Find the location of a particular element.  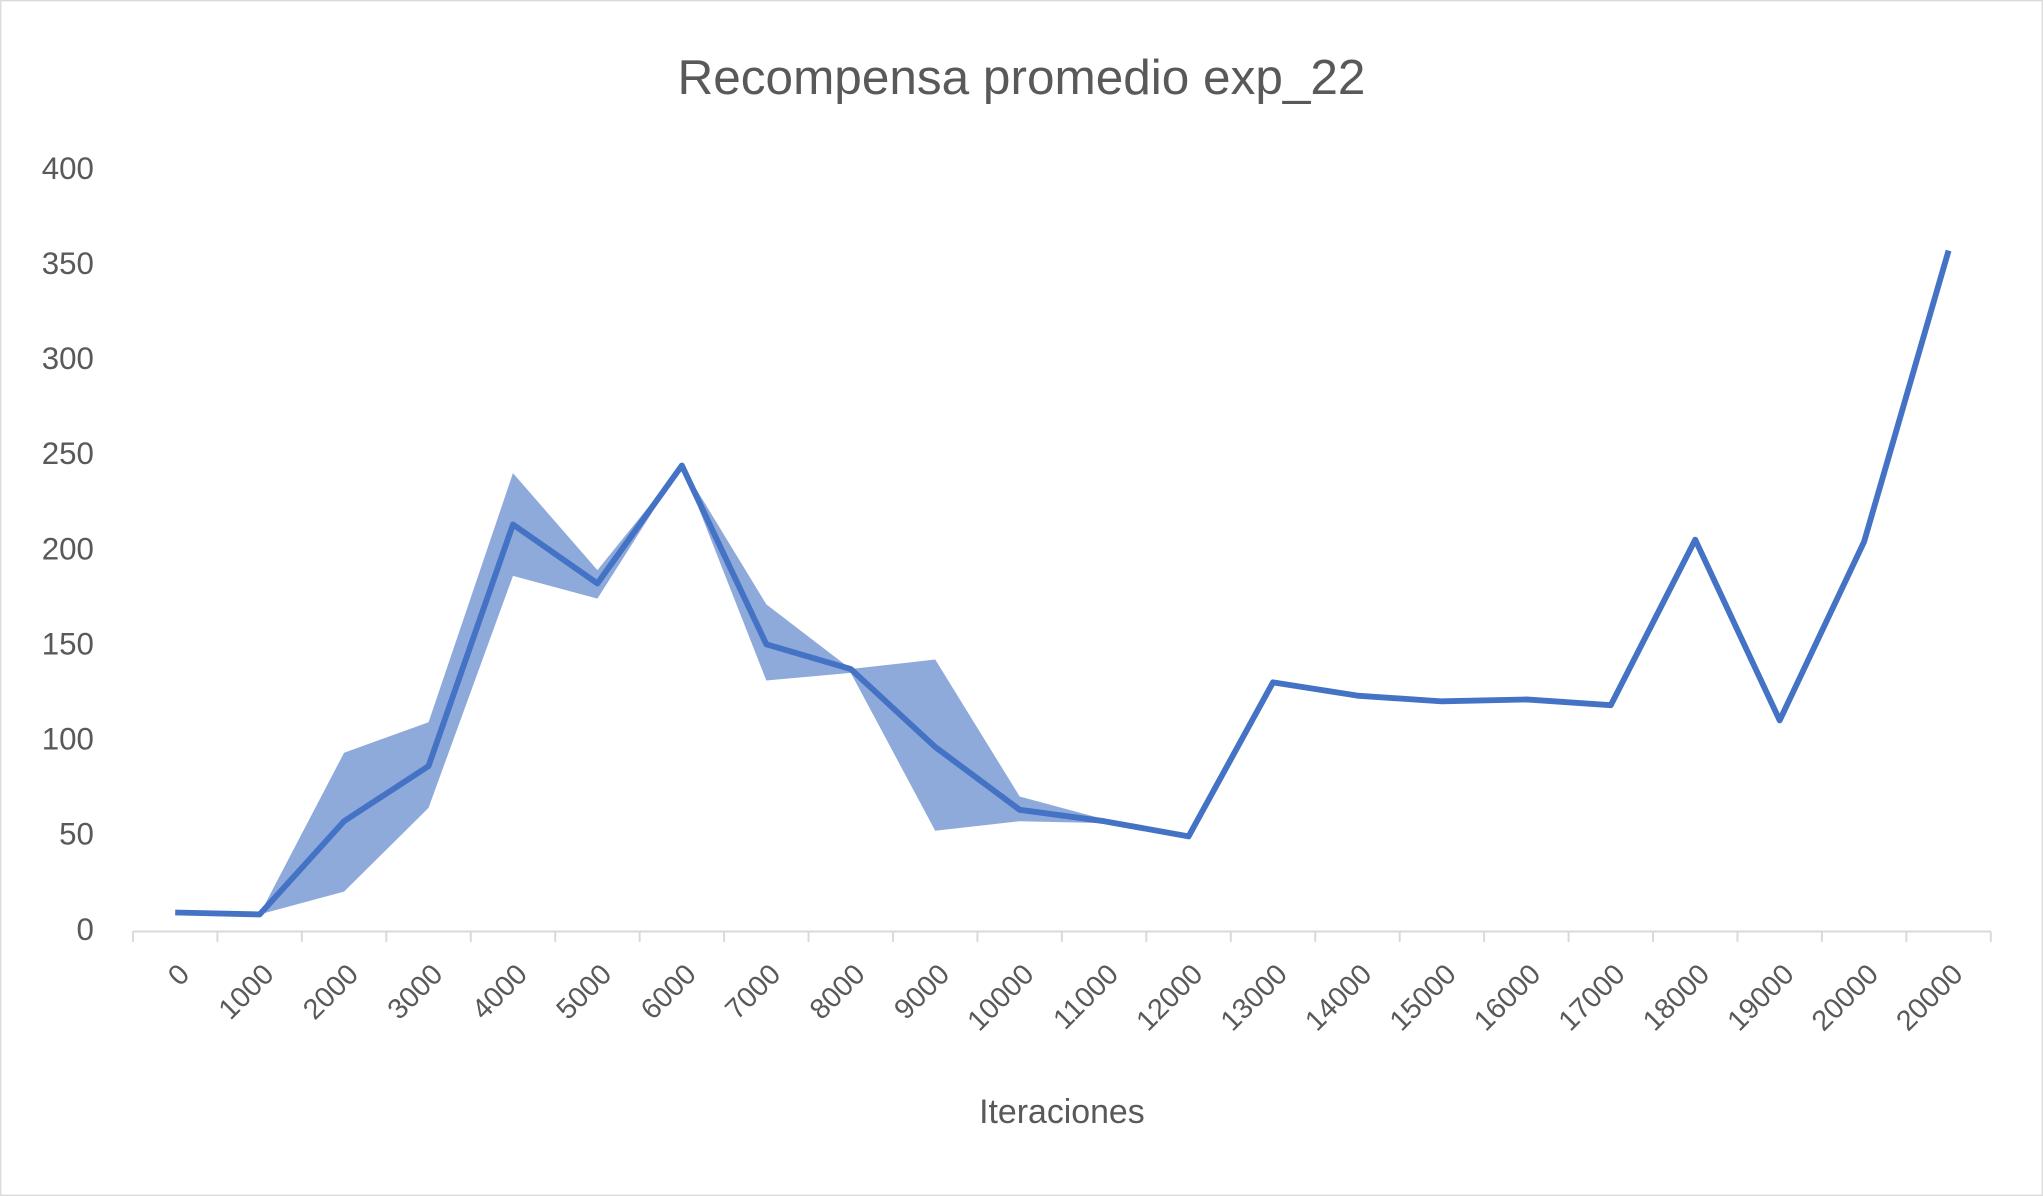

y-tick-label: 250 is located at coordinates (68, 453).